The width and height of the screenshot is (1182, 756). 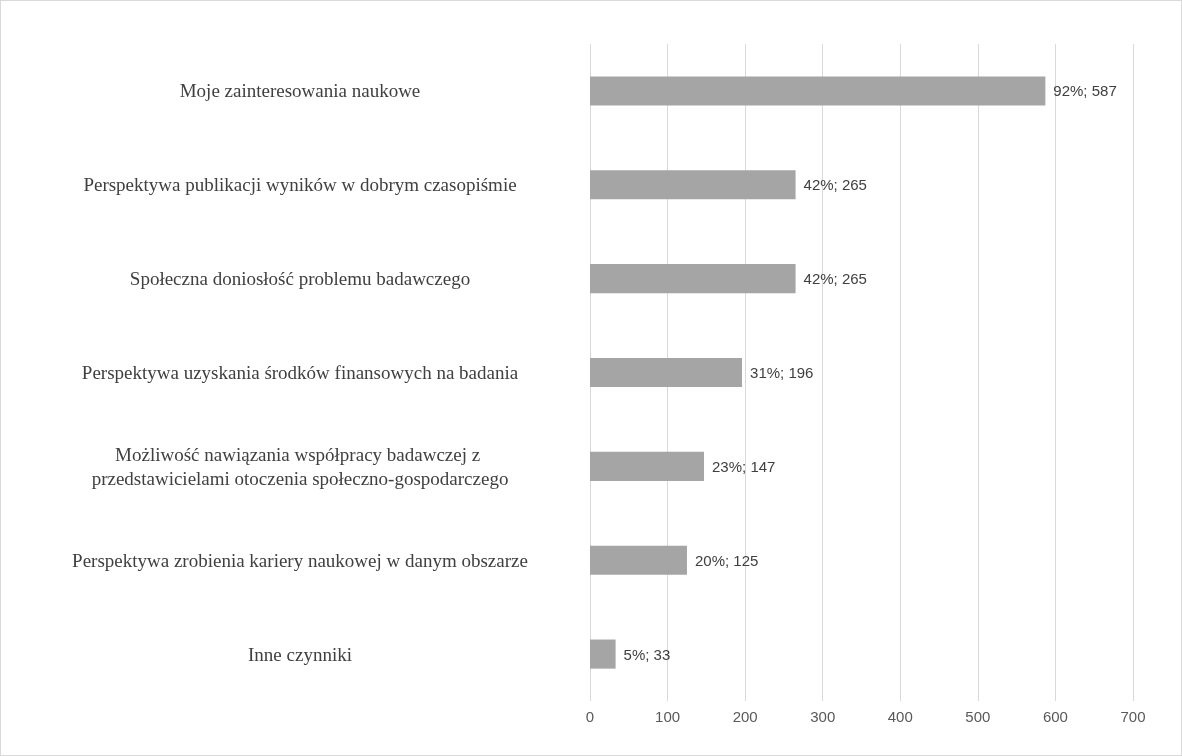 What do you see at coordinates (668, 716) in the screenshot?
I see `x-tick-label: 100` at bounding box center [668, 716].